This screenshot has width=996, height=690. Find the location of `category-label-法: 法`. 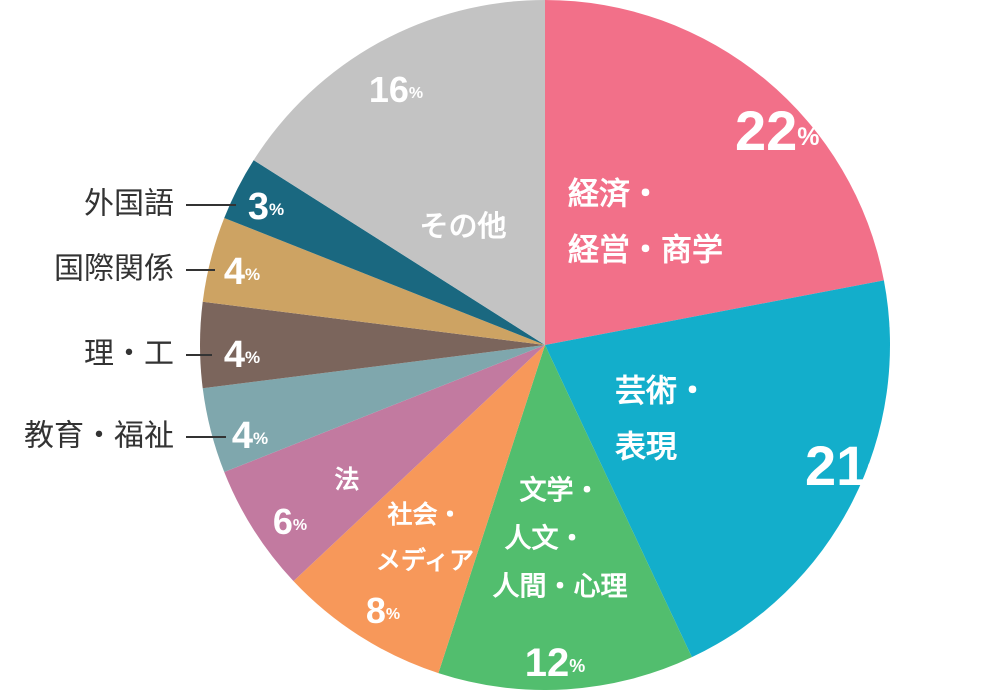

category-label-法: 法 is located at coordinates (346, 479).